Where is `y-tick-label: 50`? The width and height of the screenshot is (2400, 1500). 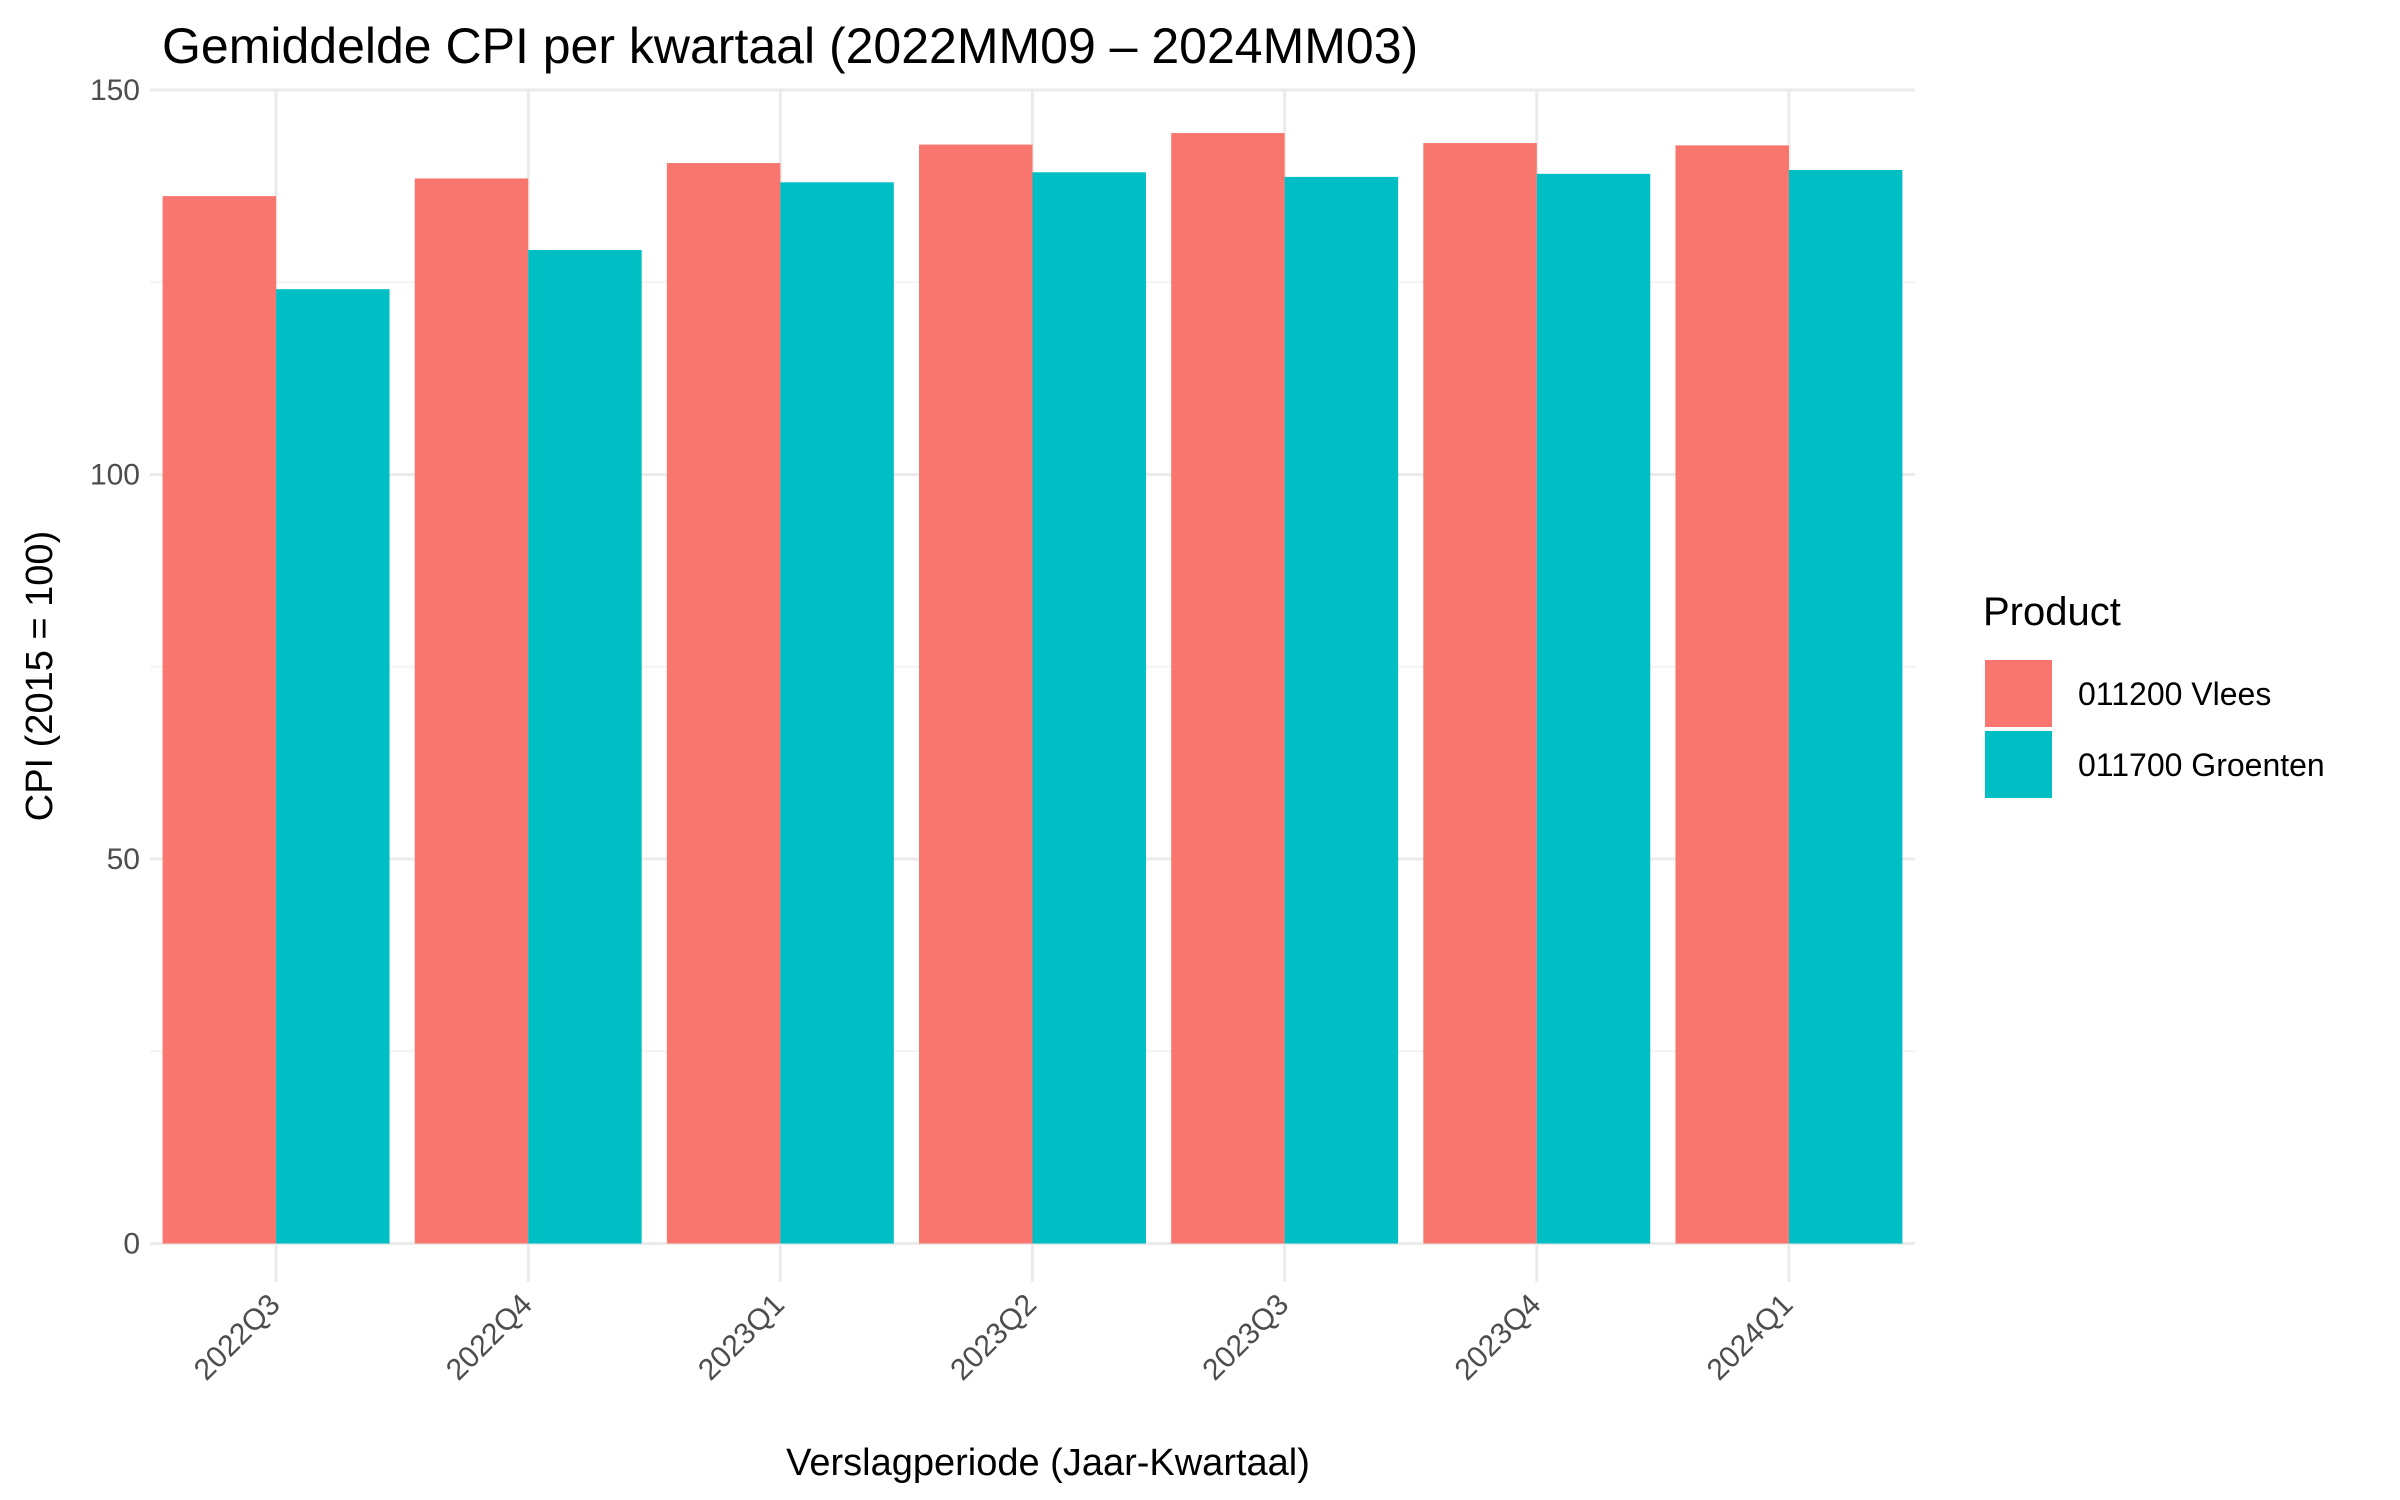 y-tick-label: 50 is located at coordinates (123, 859).